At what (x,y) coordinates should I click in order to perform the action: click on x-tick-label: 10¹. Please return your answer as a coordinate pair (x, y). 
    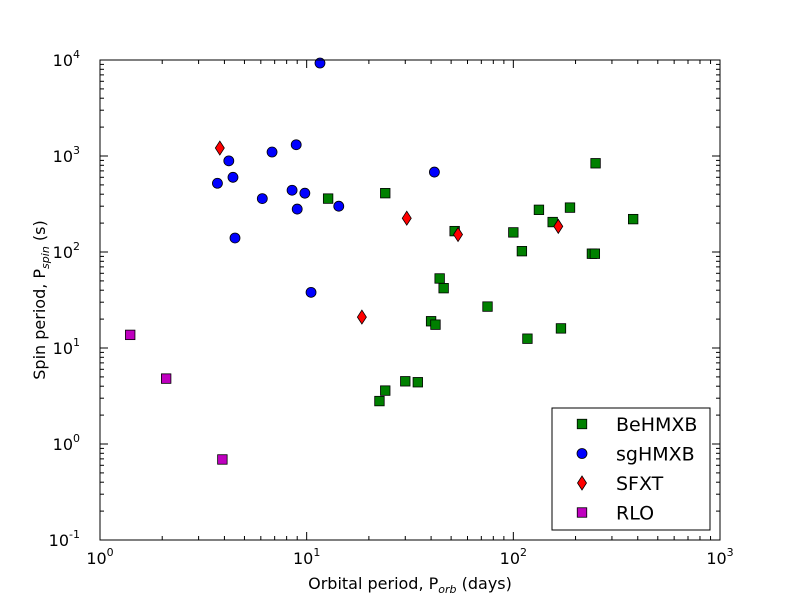
    Looking at the image, I should click on (306, 557).